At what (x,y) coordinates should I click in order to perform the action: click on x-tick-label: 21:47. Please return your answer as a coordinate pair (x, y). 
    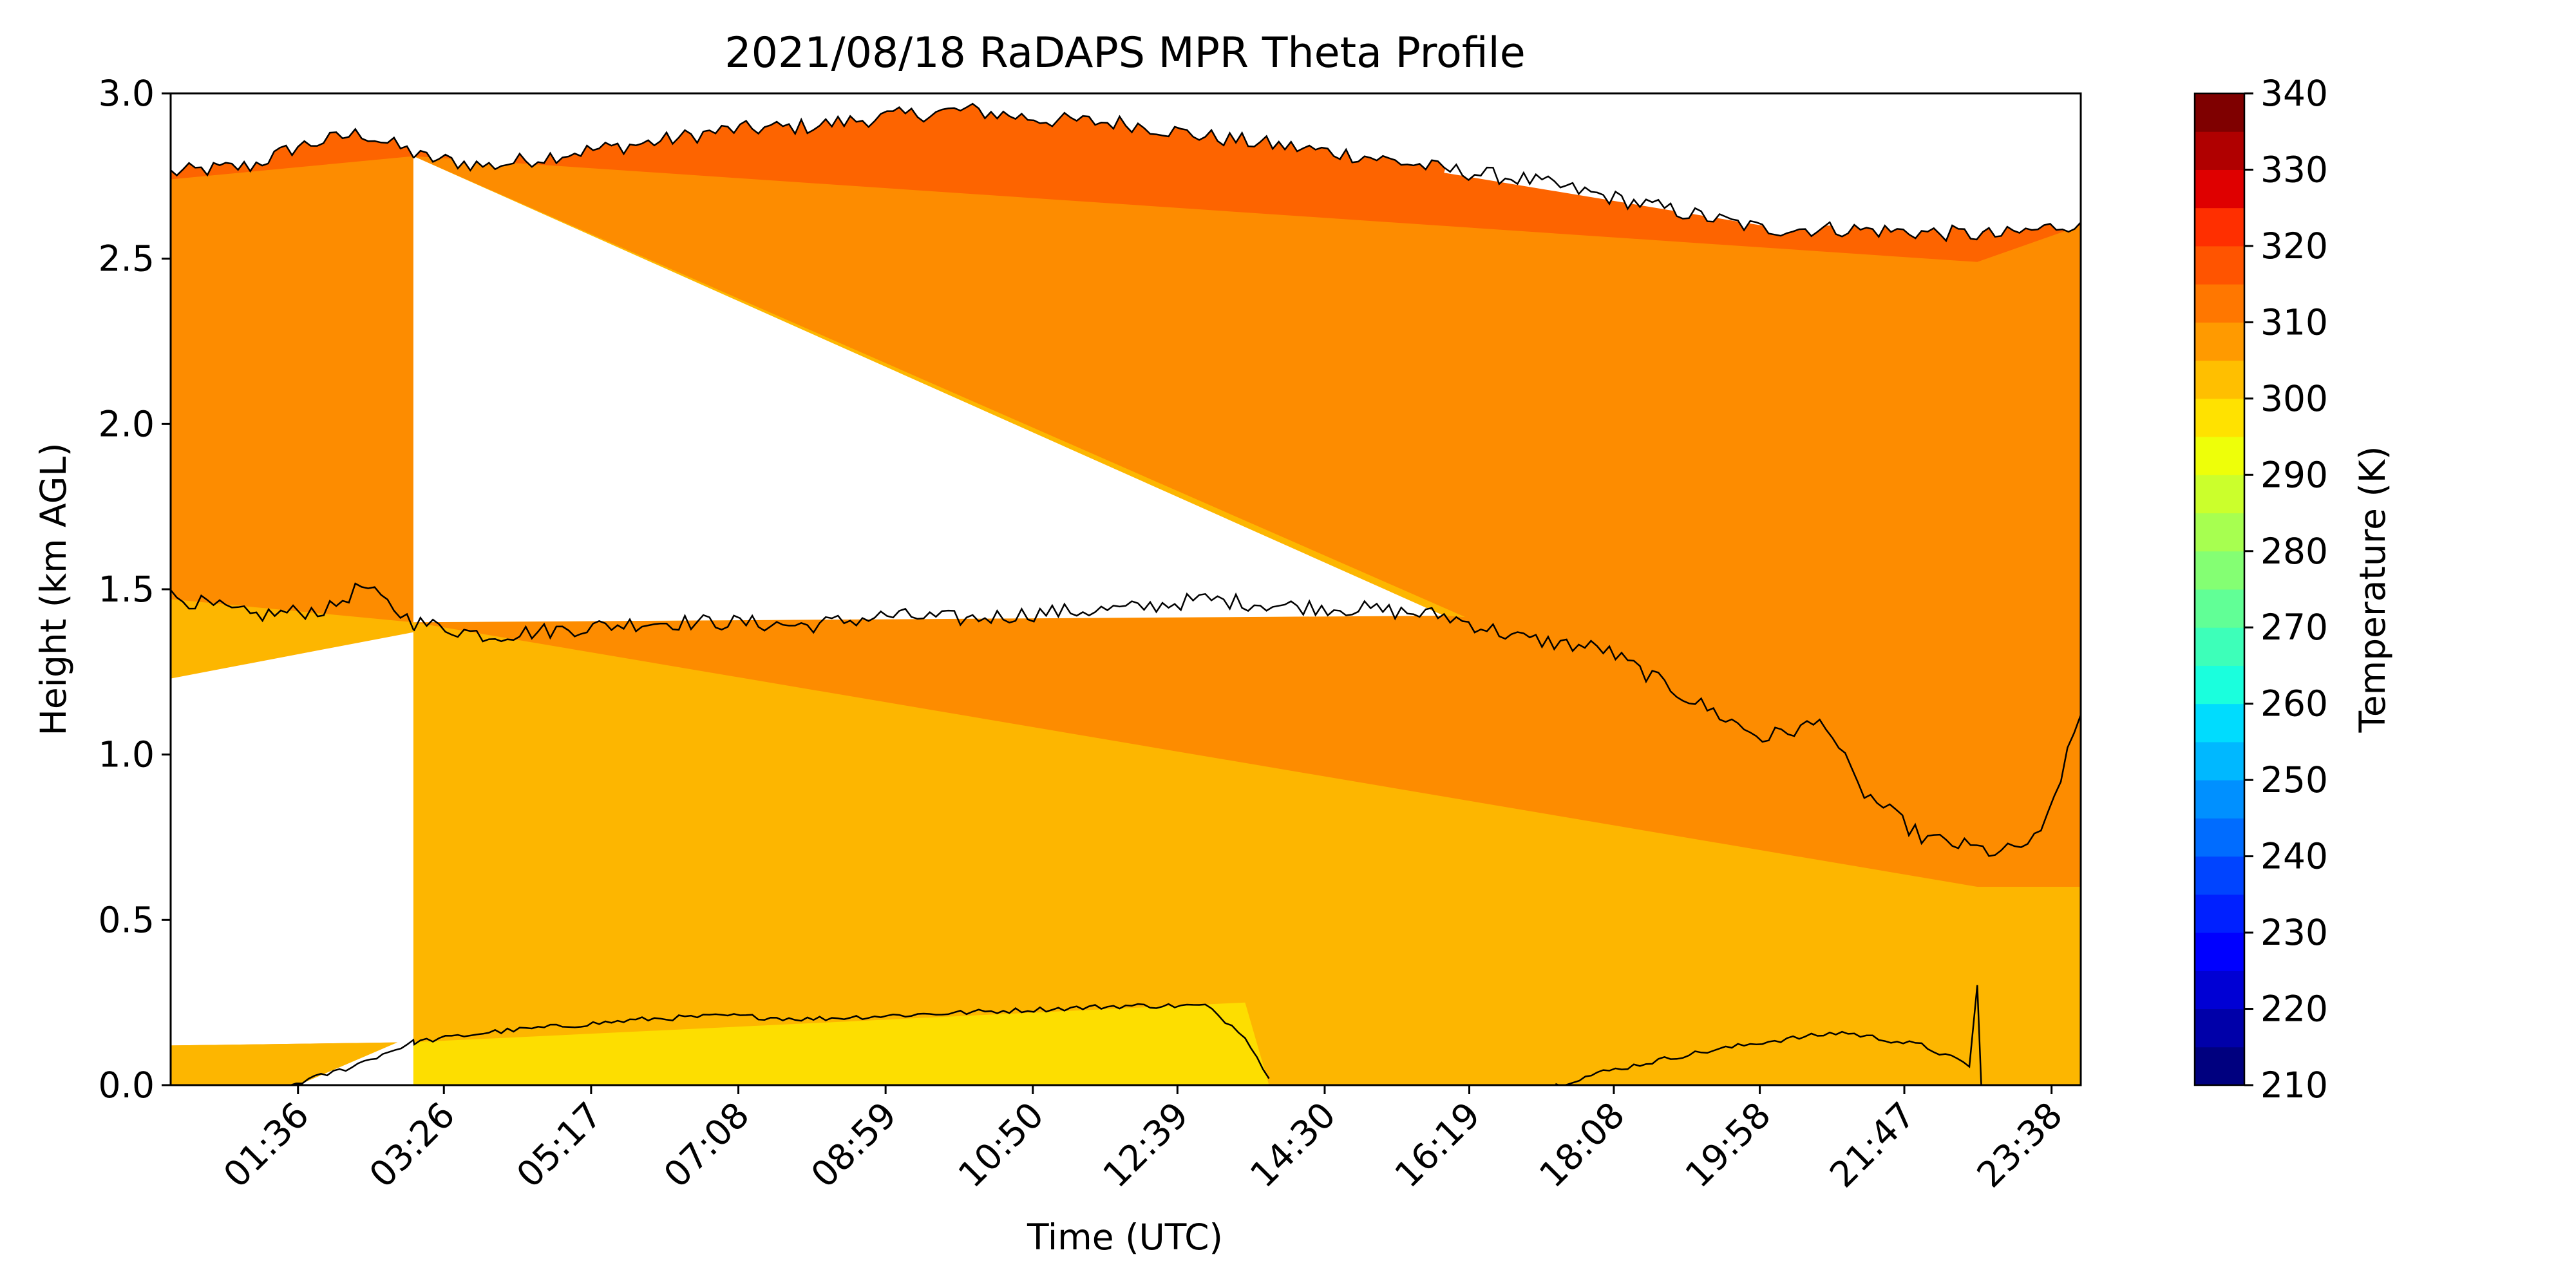
    Looking at the image, I should click on (1872, 1144).